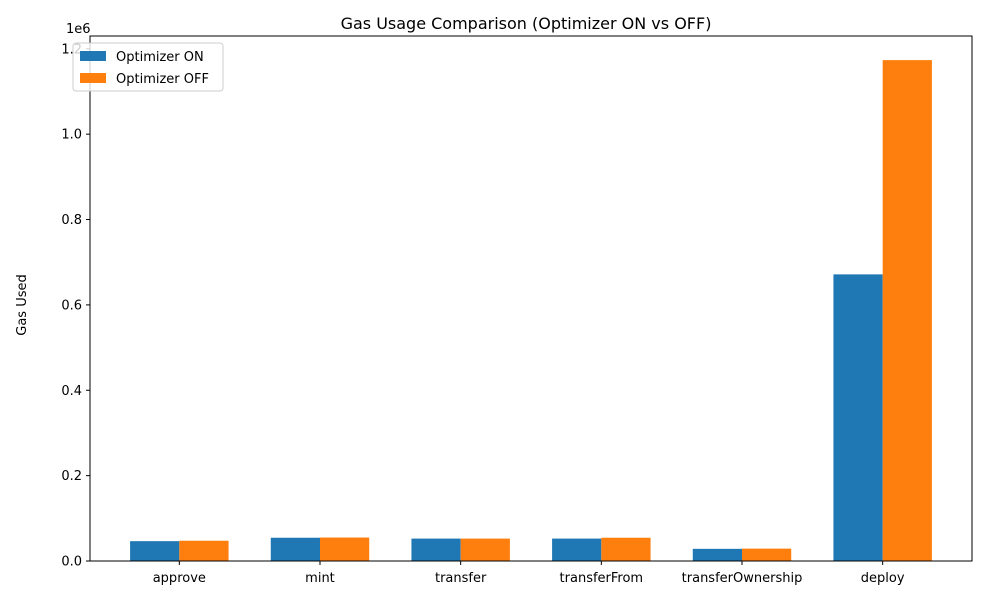  What do you see at coordinates (742, 578) in the screenshot?
I see `x-tick-label-transfer-ownership: transferOwnership` at bounding box center [742, 578].